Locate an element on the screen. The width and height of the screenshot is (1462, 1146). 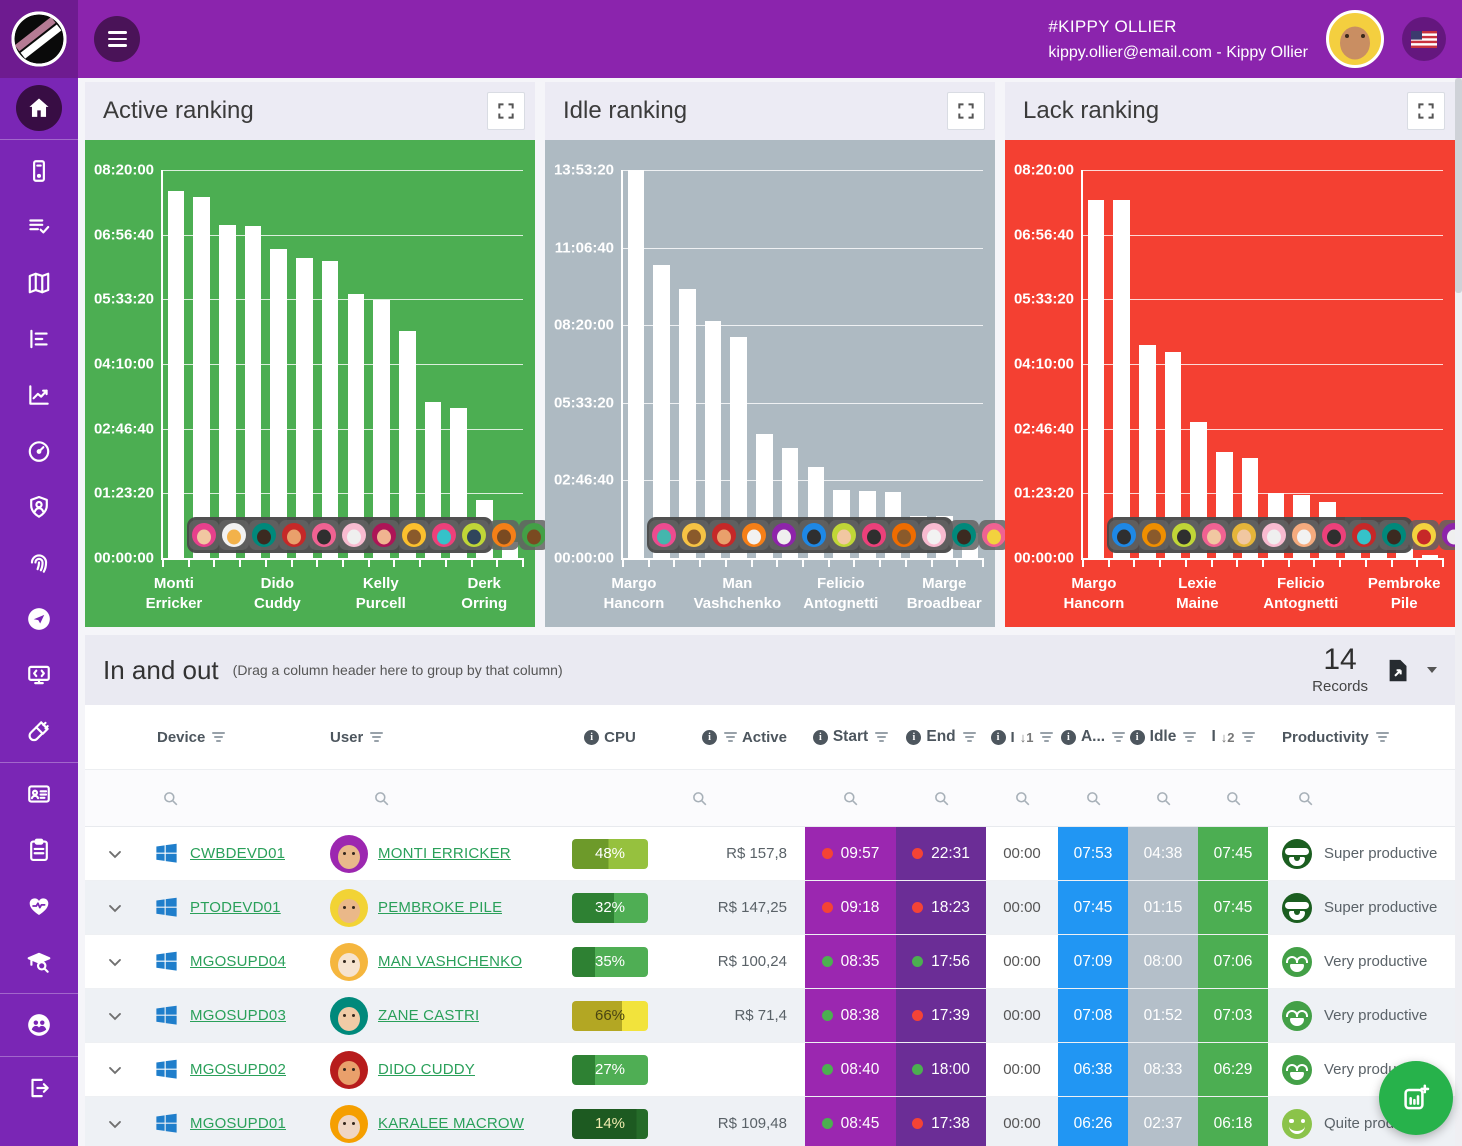
column-header-start: i Start is located at coordinates (850, 737).